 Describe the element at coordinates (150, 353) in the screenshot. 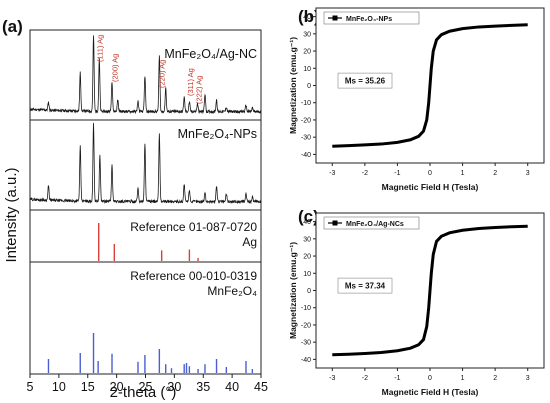

I see `xrd-ref-mnfe2o4-series` at that location.